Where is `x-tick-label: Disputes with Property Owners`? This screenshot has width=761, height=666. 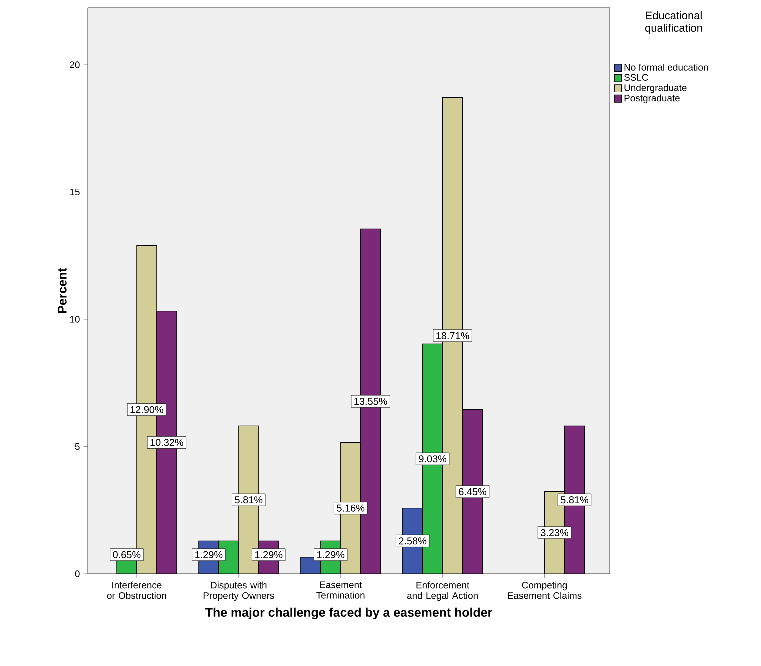
x-tick-label: Disputes with Property Owners is located at coordinates (239, 592).